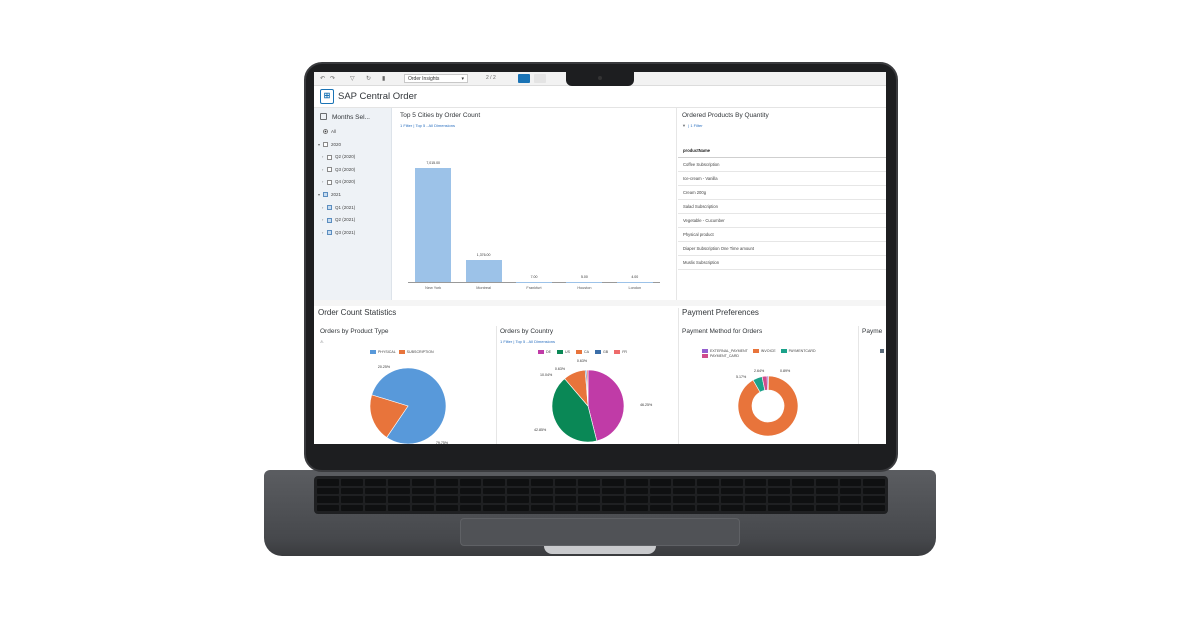  Describe the element at coordinates (352, 79) in the screenshot. I see `filter-icon: ▽` at that location.